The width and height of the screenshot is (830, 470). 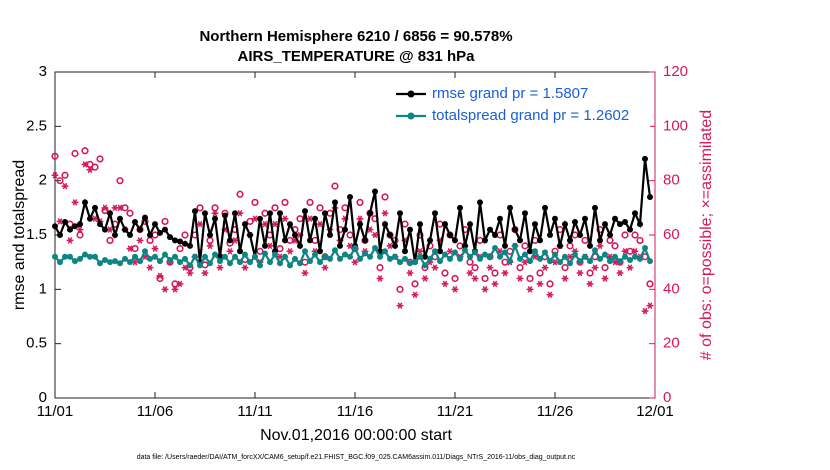 What do you see at coordinates (671, 288) in the screenshot?
I see `y2-tick-label: 40` at bounding box center [671, 288].